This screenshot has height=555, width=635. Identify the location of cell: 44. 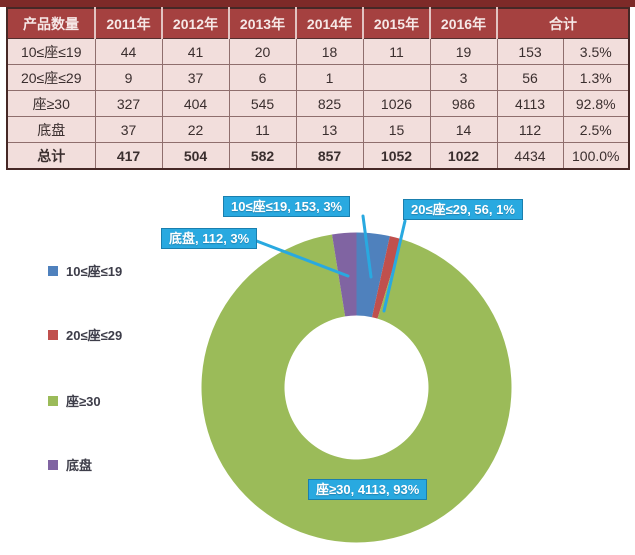
(128, 51).